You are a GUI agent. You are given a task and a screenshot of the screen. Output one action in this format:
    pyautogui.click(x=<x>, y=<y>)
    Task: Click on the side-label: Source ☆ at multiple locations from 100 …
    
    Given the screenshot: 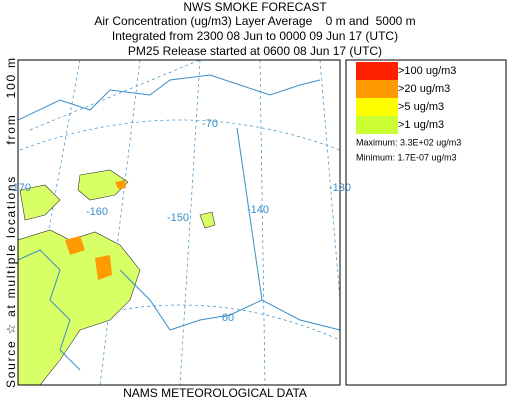 What is the action you would take?
    pyautogui.click(x=11, y=223)
    